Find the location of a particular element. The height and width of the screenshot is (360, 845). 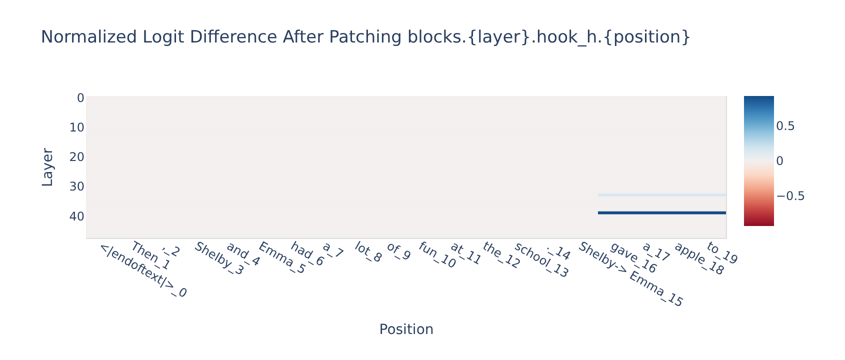

x-axis-title: Position is located at coordinates (406, 330).